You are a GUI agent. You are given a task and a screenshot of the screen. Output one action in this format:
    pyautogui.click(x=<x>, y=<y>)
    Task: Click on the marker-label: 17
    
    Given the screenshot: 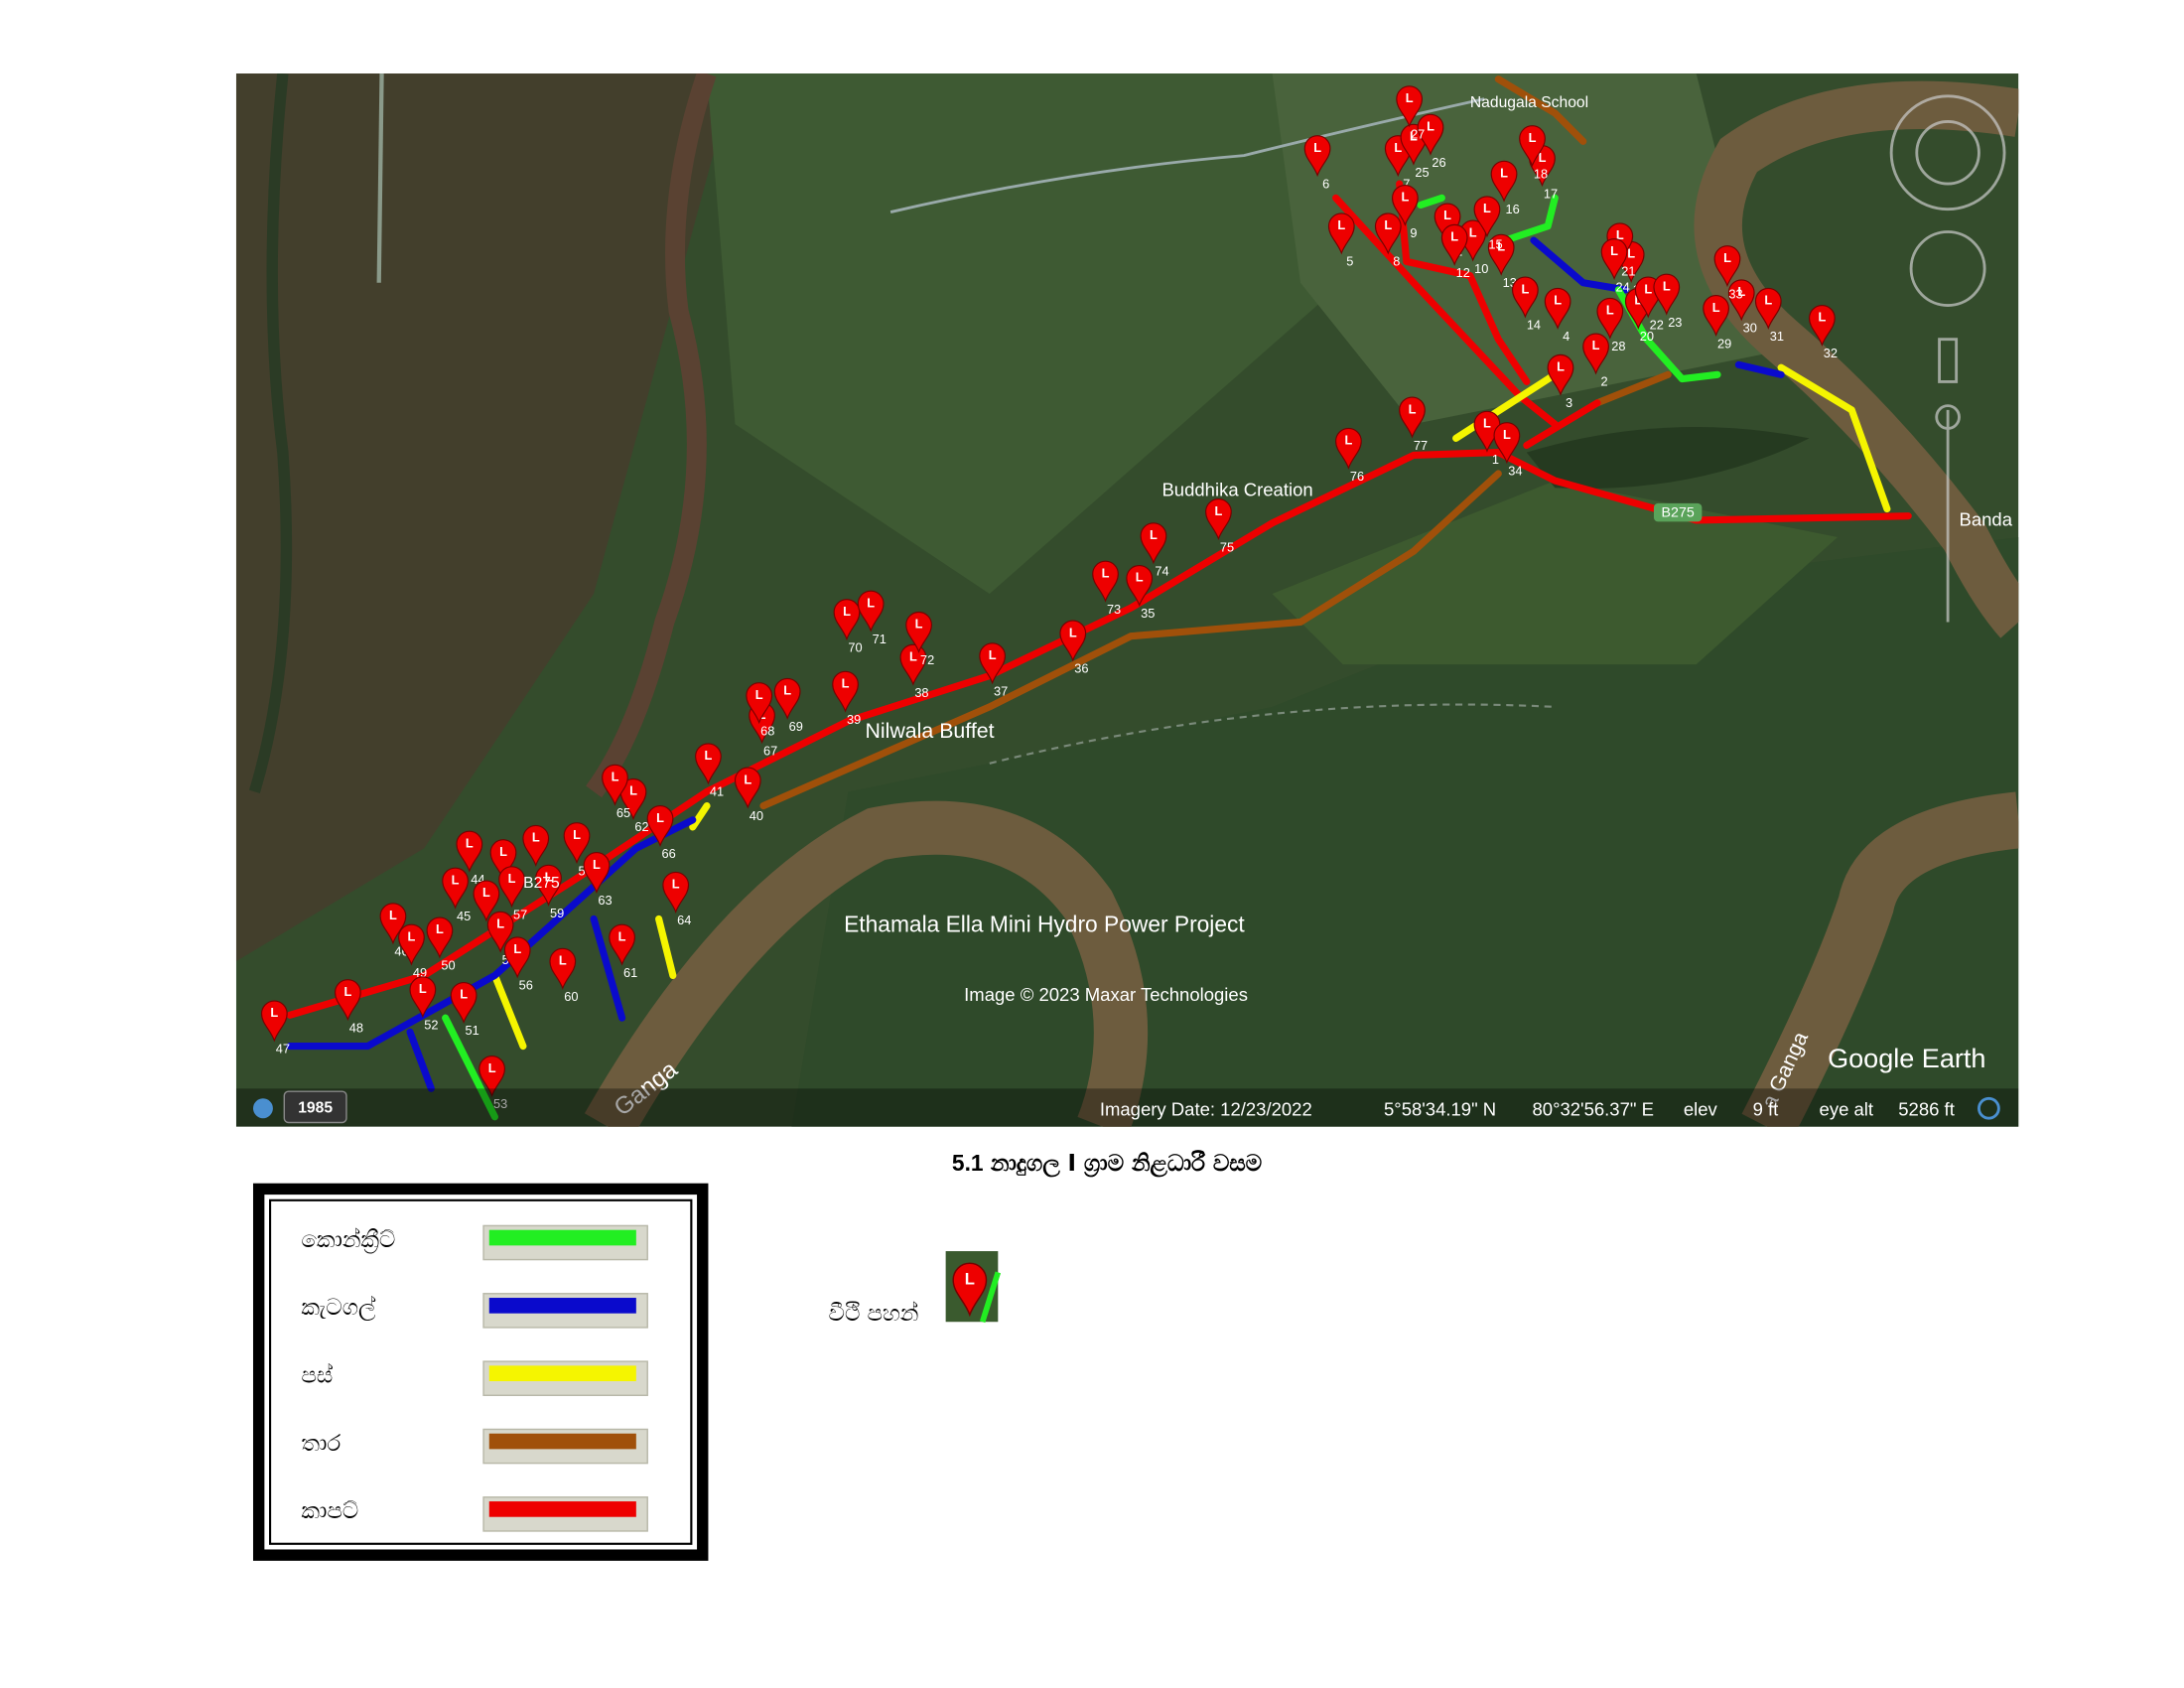 What is the action you would take?
    pyautogui.click(x=1551, y=193)
    